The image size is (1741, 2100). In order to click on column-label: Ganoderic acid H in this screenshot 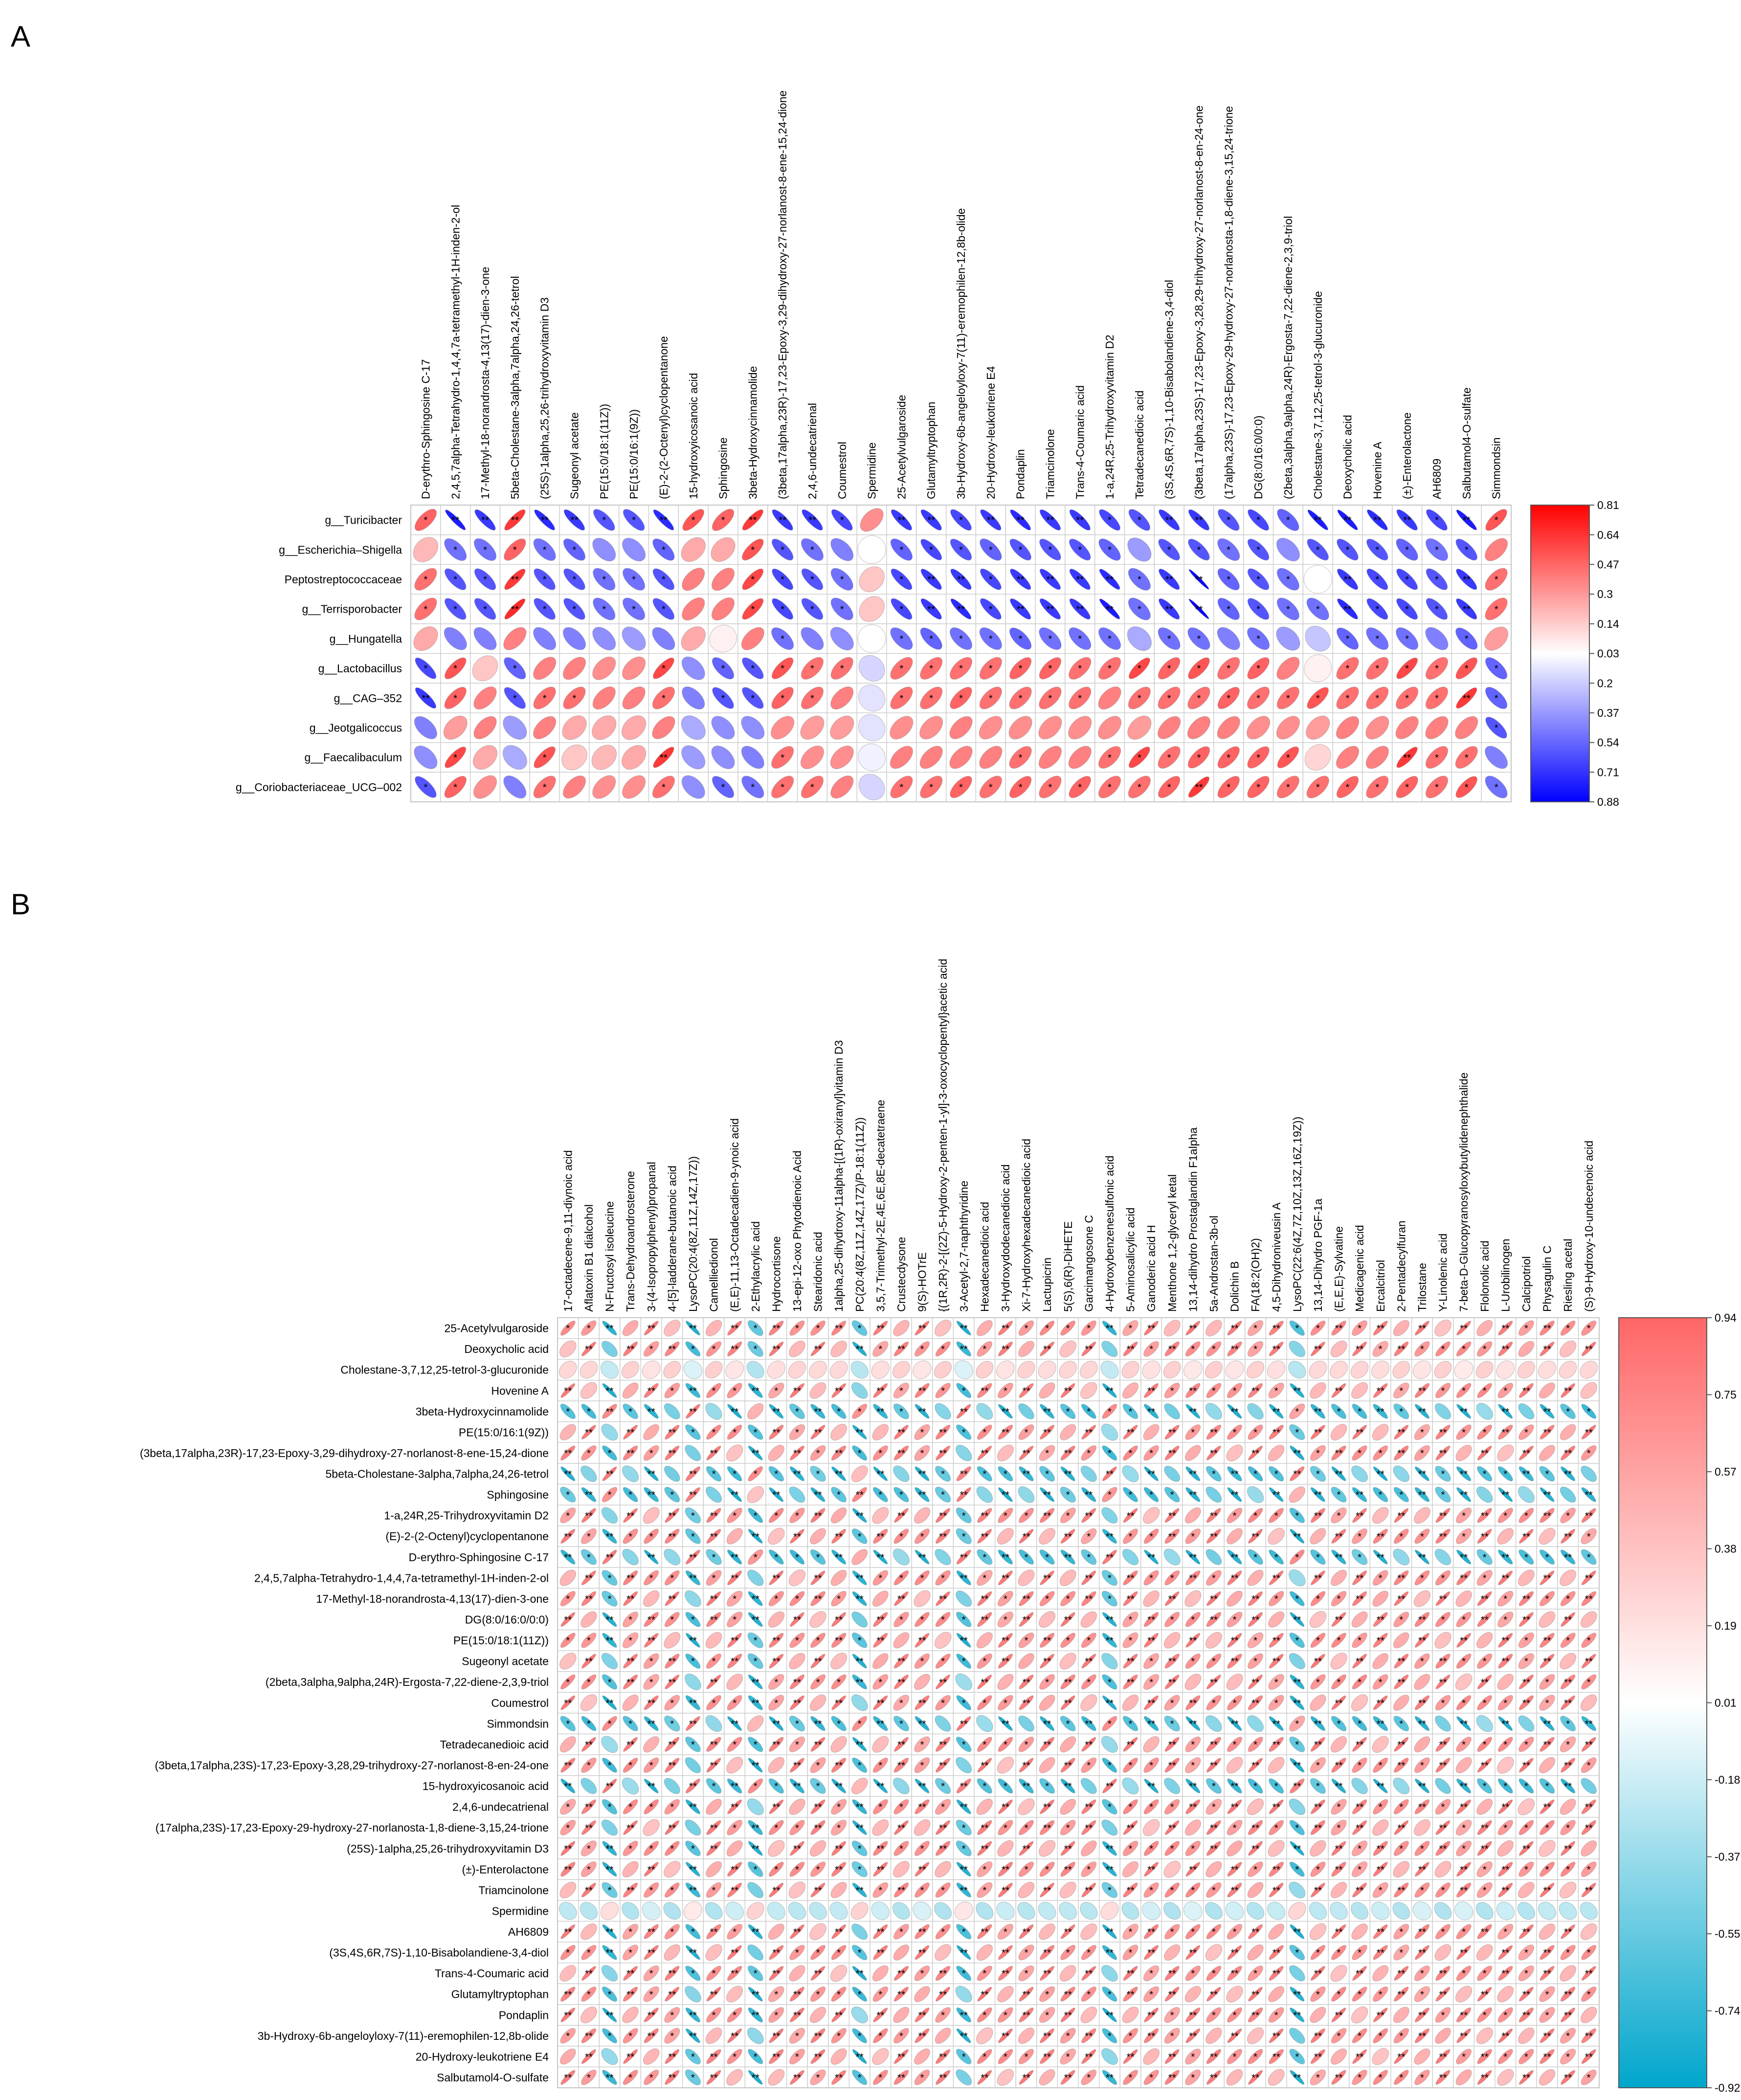, I will do `click(1151, 1268)`.